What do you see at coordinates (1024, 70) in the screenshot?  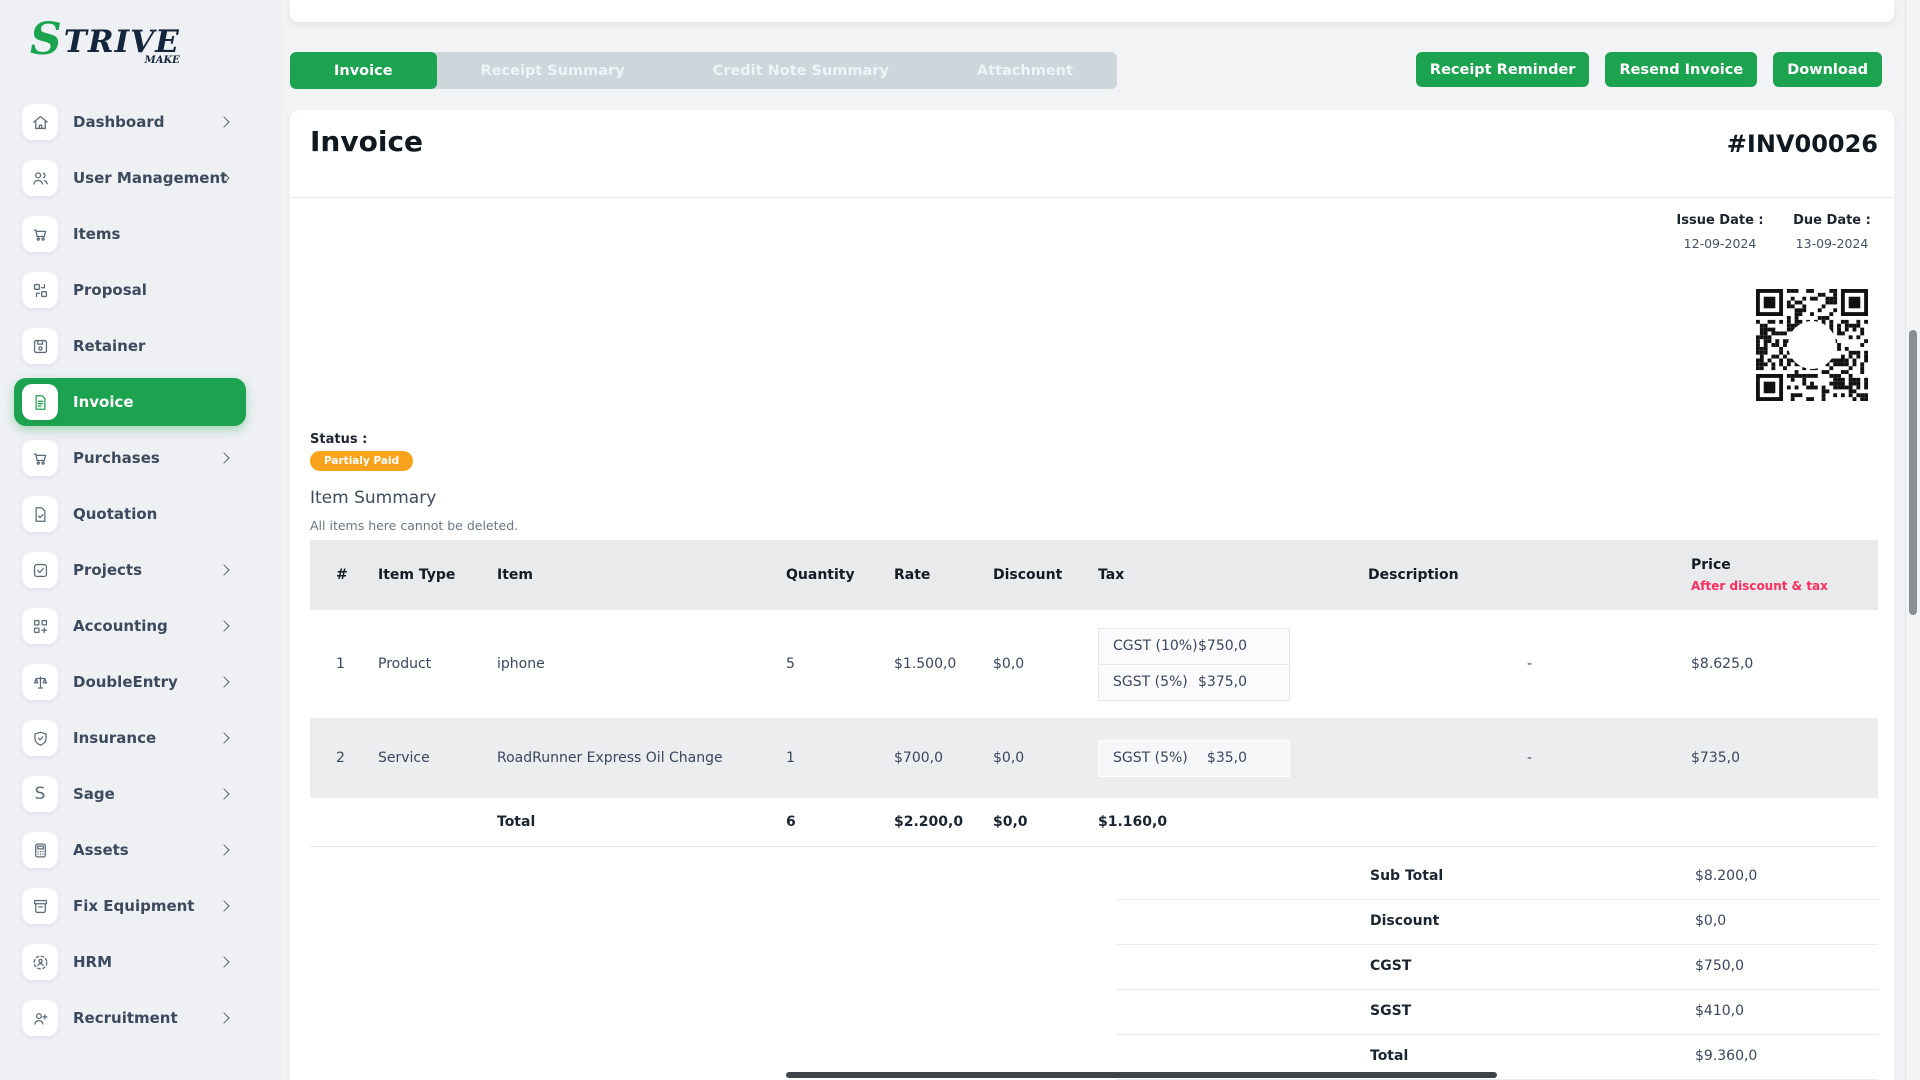 I see `tab-attachment: Attachment` at bounding box center [1024, 70].